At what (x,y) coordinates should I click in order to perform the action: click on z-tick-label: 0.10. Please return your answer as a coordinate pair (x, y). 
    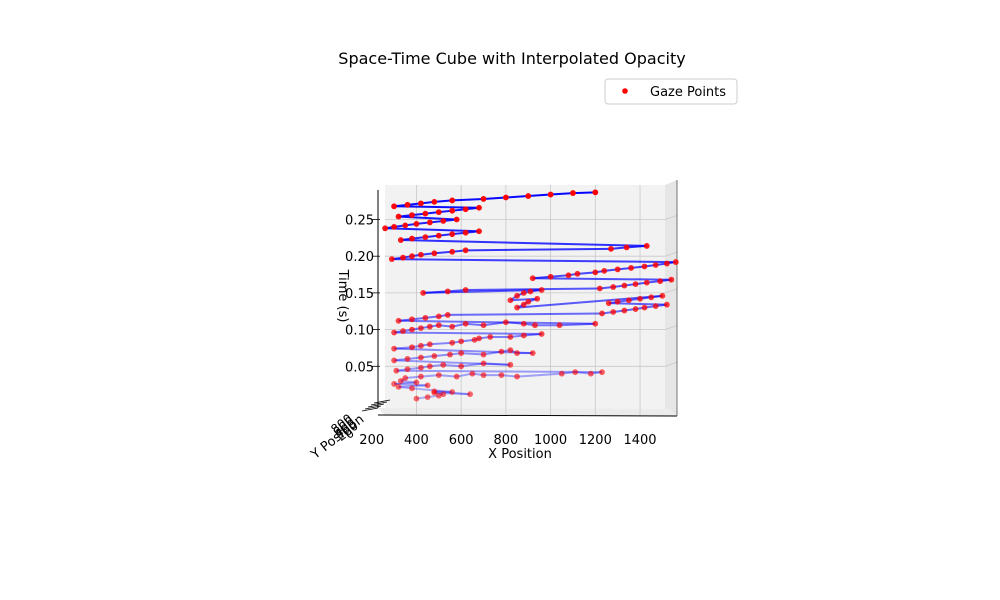
    Looking at the image, I should click on (359, 331).